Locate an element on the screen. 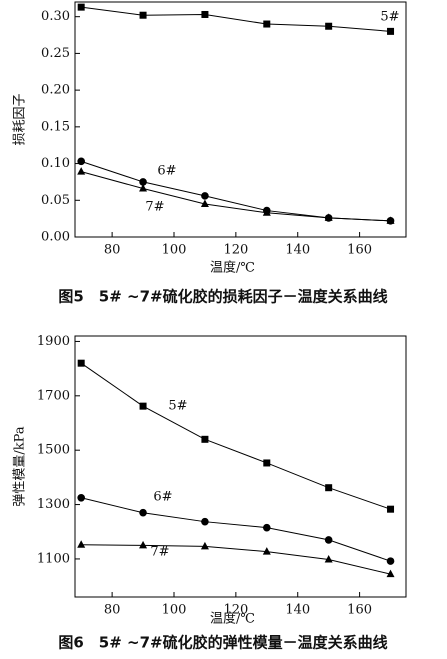 This screenshot has height=659, width=447. y-tick-label: 0.15 is located at coordinates (55, 126).